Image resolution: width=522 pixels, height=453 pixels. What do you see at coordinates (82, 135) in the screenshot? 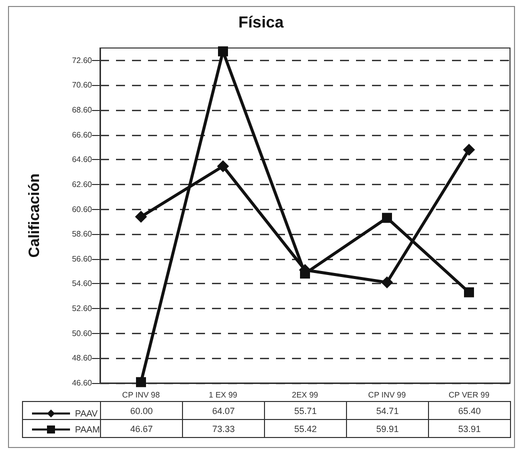
I see `y-tick-label: 66.60` at bounding box center [82, 135].